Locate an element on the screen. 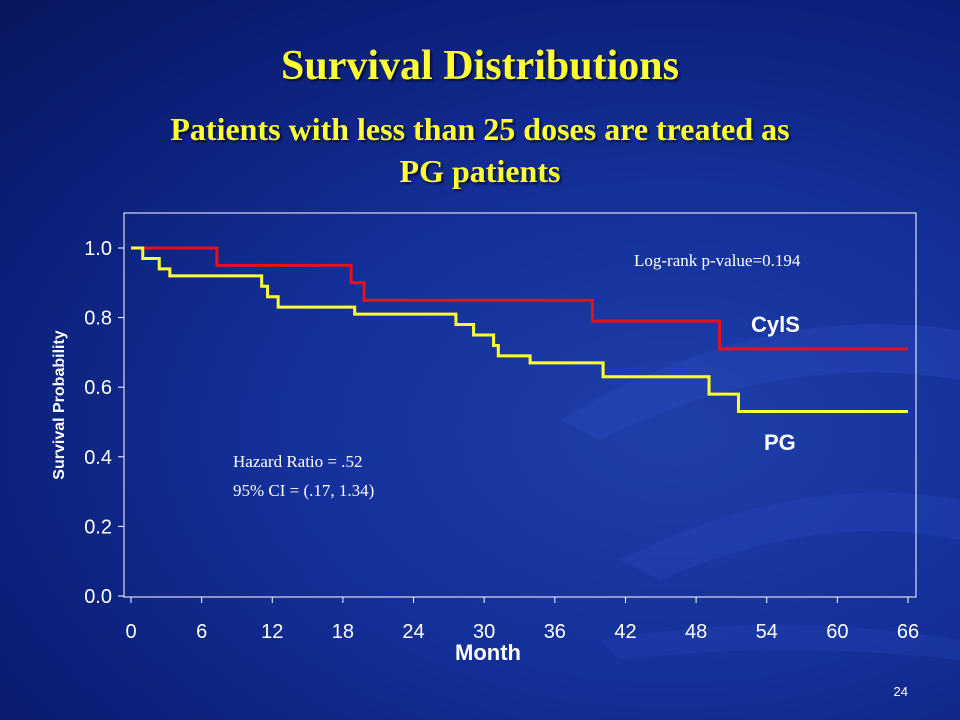 The height and width of the screenshot is (720, 960). x-tick-label: 42 is located at coordinates (625, 632).